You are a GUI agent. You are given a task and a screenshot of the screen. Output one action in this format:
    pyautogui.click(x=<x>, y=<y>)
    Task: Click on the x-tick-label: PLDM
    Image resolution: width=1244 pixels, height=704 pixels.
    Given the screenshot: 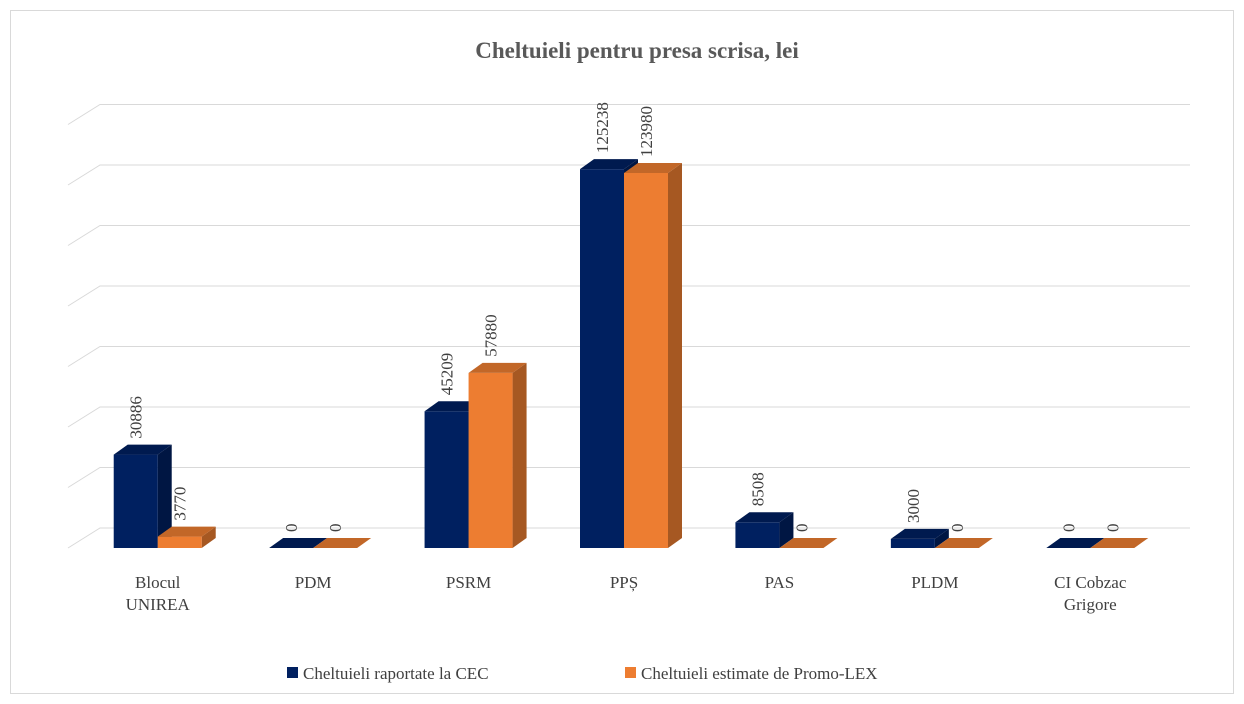 What is the action you would take?
    pyautogui.click(x=935, y=582)
    